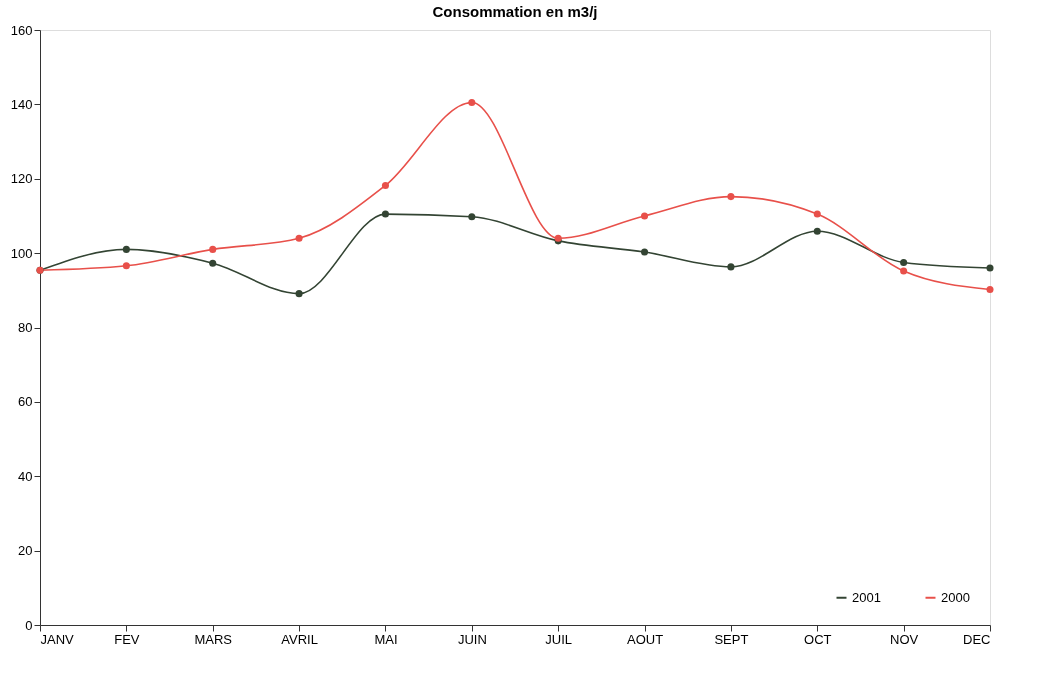  What do you see at coordinates (29, 625) in the screenshot?
I see `y-tick-label: 0` at bounding box center [29, 625].